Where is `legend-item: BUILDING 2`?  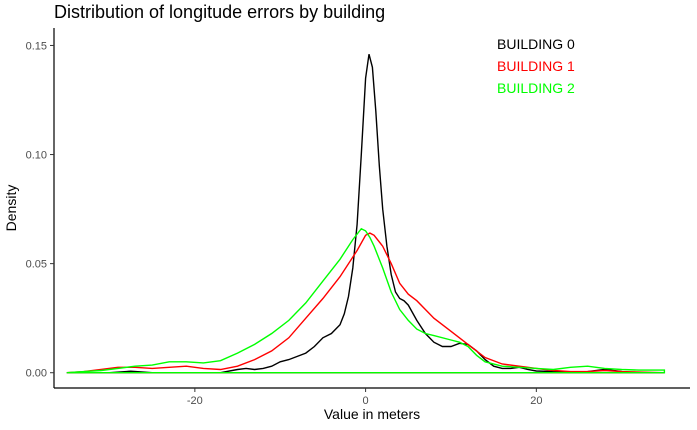 legend-item: BUILDING 2 is located at coordinates (536, 88).